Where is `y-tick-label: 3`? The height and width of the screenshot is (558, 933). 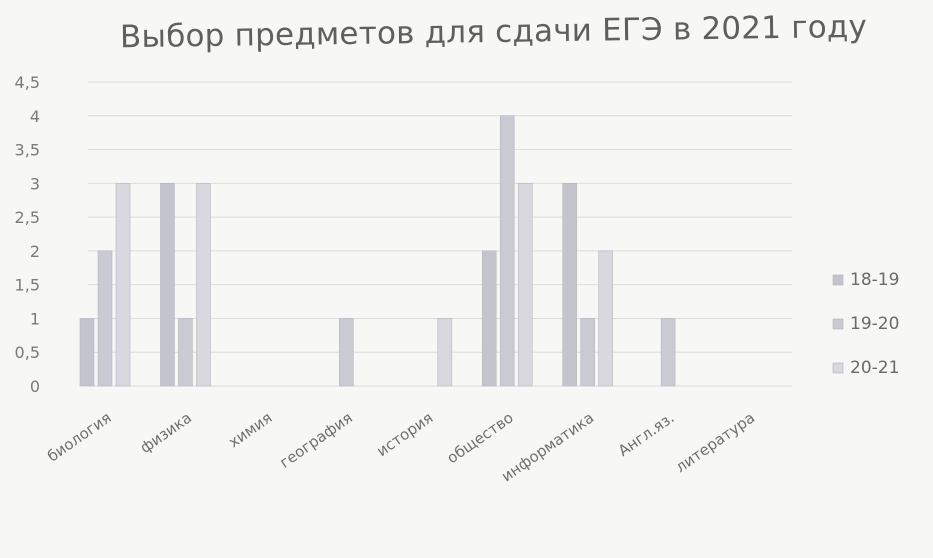
y-tick-label: 3 is located at coordinates (35, 183).